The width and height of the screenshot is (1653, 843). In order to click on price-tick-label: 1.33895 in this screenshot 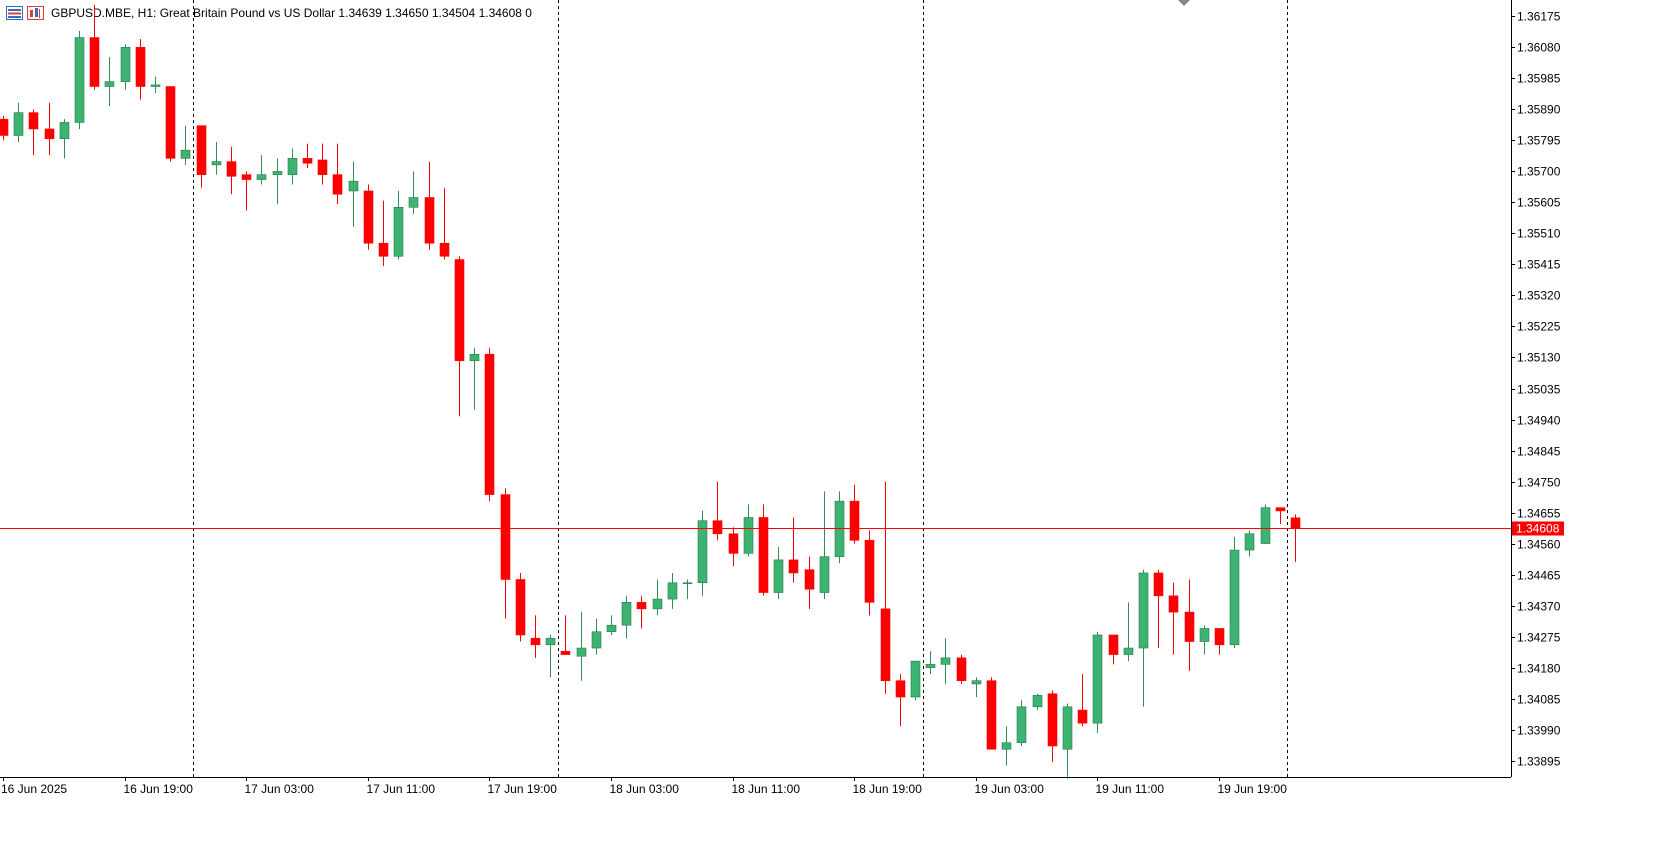, I will do `click(1539, 762)`.